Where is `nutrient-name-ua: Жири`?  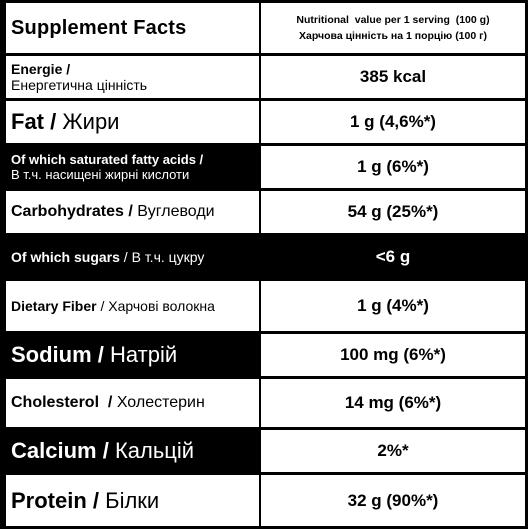
nutrient-name-ua: Жири is located at coordinates (91, 121).